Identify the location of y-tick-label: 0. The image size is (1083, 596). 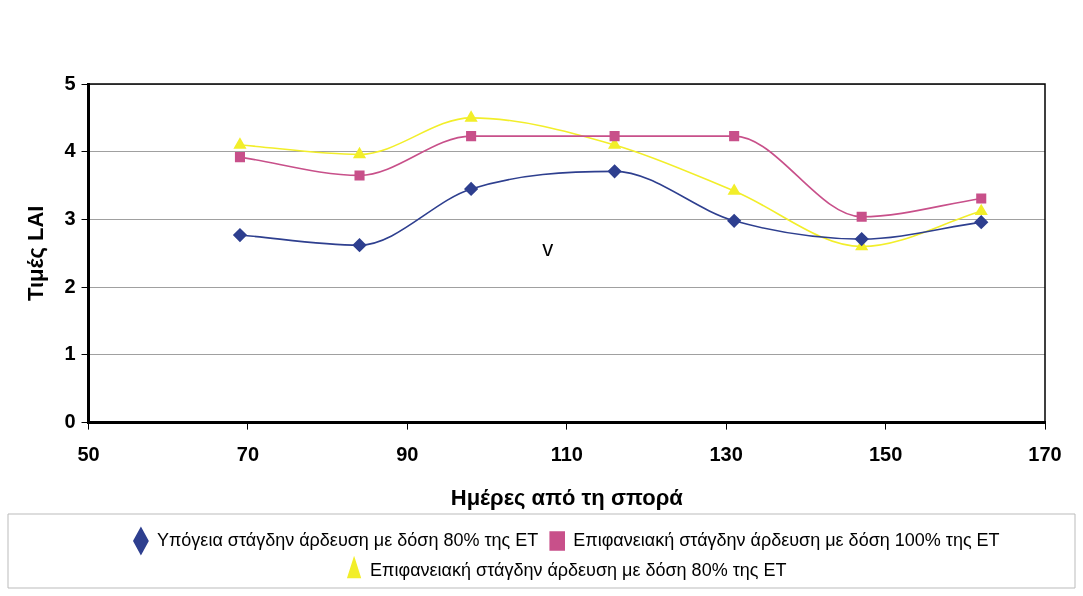
(70, 421).